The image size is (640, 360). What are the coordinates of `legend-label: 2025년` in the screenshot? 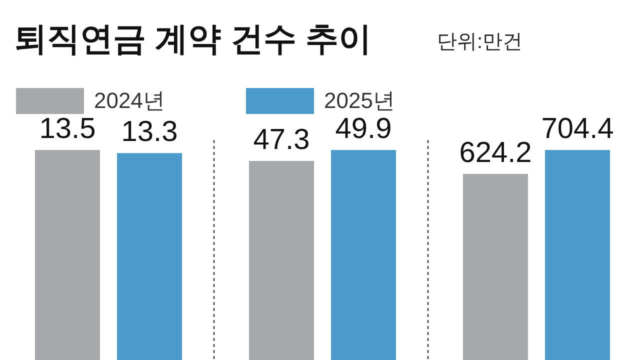 It's located at (359, 101).